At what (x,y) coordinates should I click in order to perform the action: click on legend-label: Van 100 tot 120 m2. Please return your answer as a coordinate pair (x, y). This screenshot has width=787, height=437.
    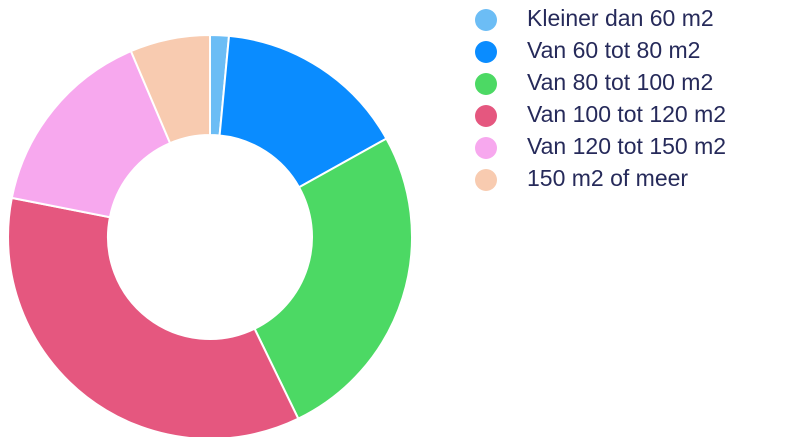
    Looking at the image, I should click on (626, 114).